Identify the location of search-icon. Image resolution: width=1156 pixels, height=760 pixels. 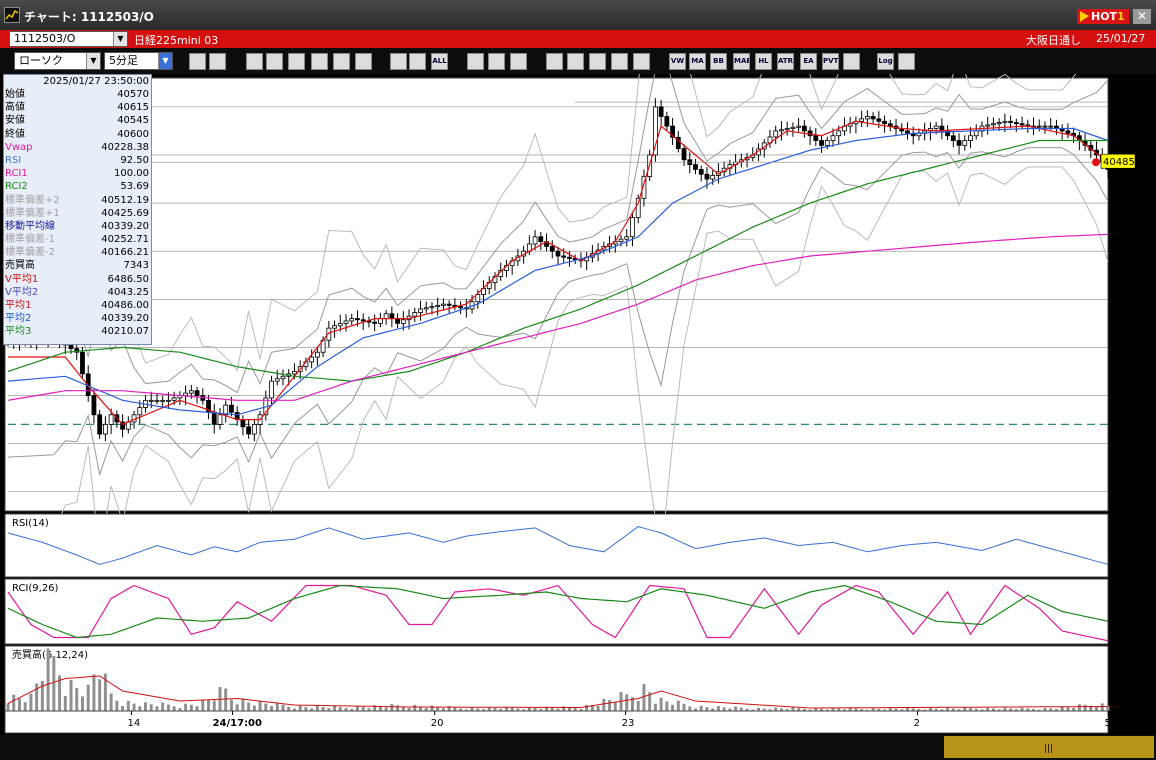
(197, 61).